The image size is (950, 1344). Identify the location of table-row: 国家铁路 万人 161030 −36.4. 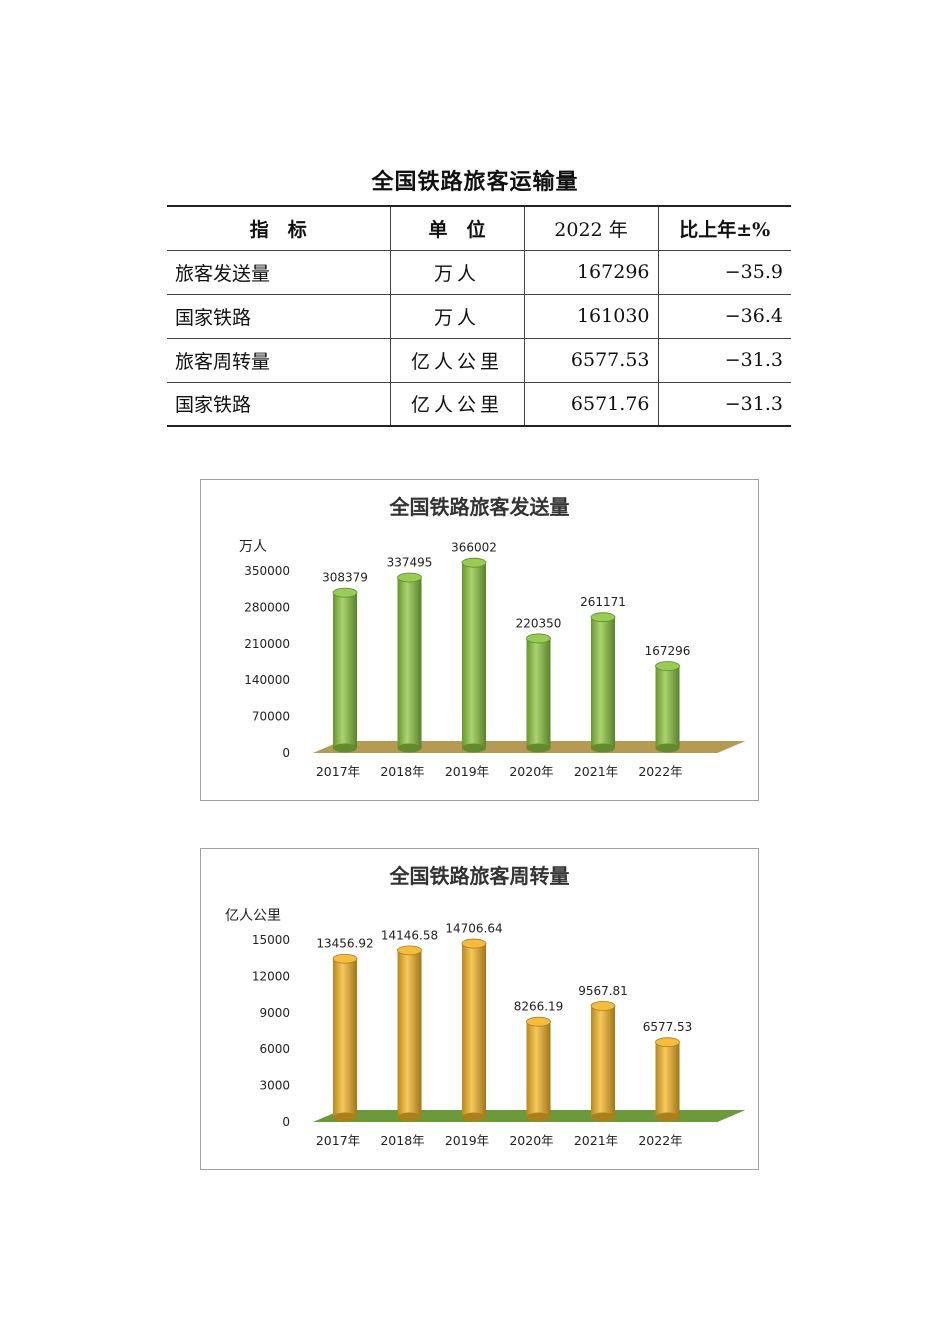
(479, 316).